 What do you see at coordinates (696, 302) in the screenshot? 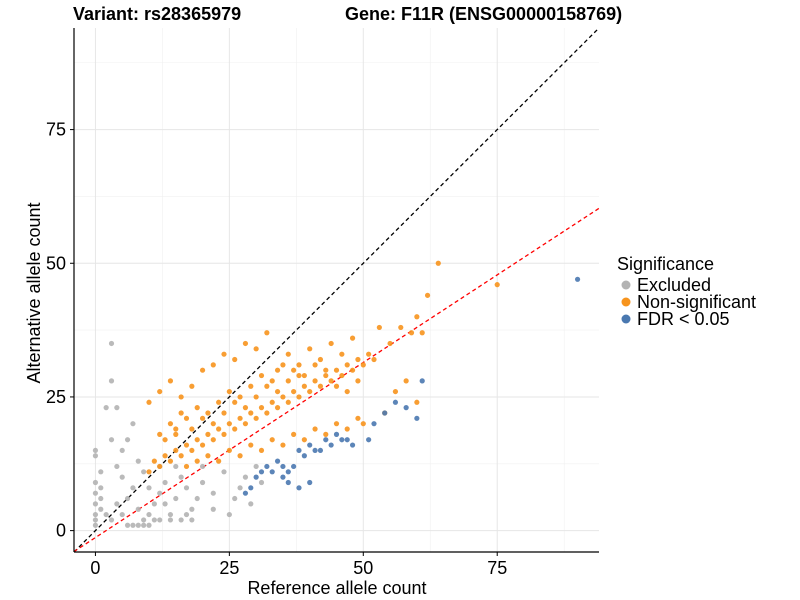
I see `legend-label: Non-significant` at bounding box center [696, 302].